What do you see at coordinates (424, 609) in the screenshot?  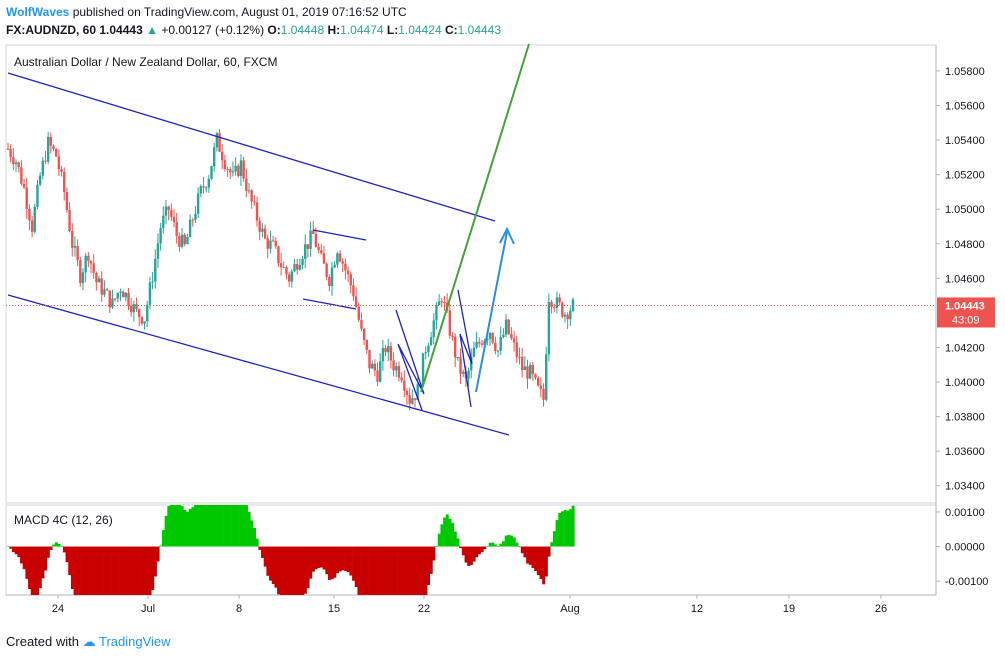 I see `time-tick-label: 22` at bounding box center [424, 609].